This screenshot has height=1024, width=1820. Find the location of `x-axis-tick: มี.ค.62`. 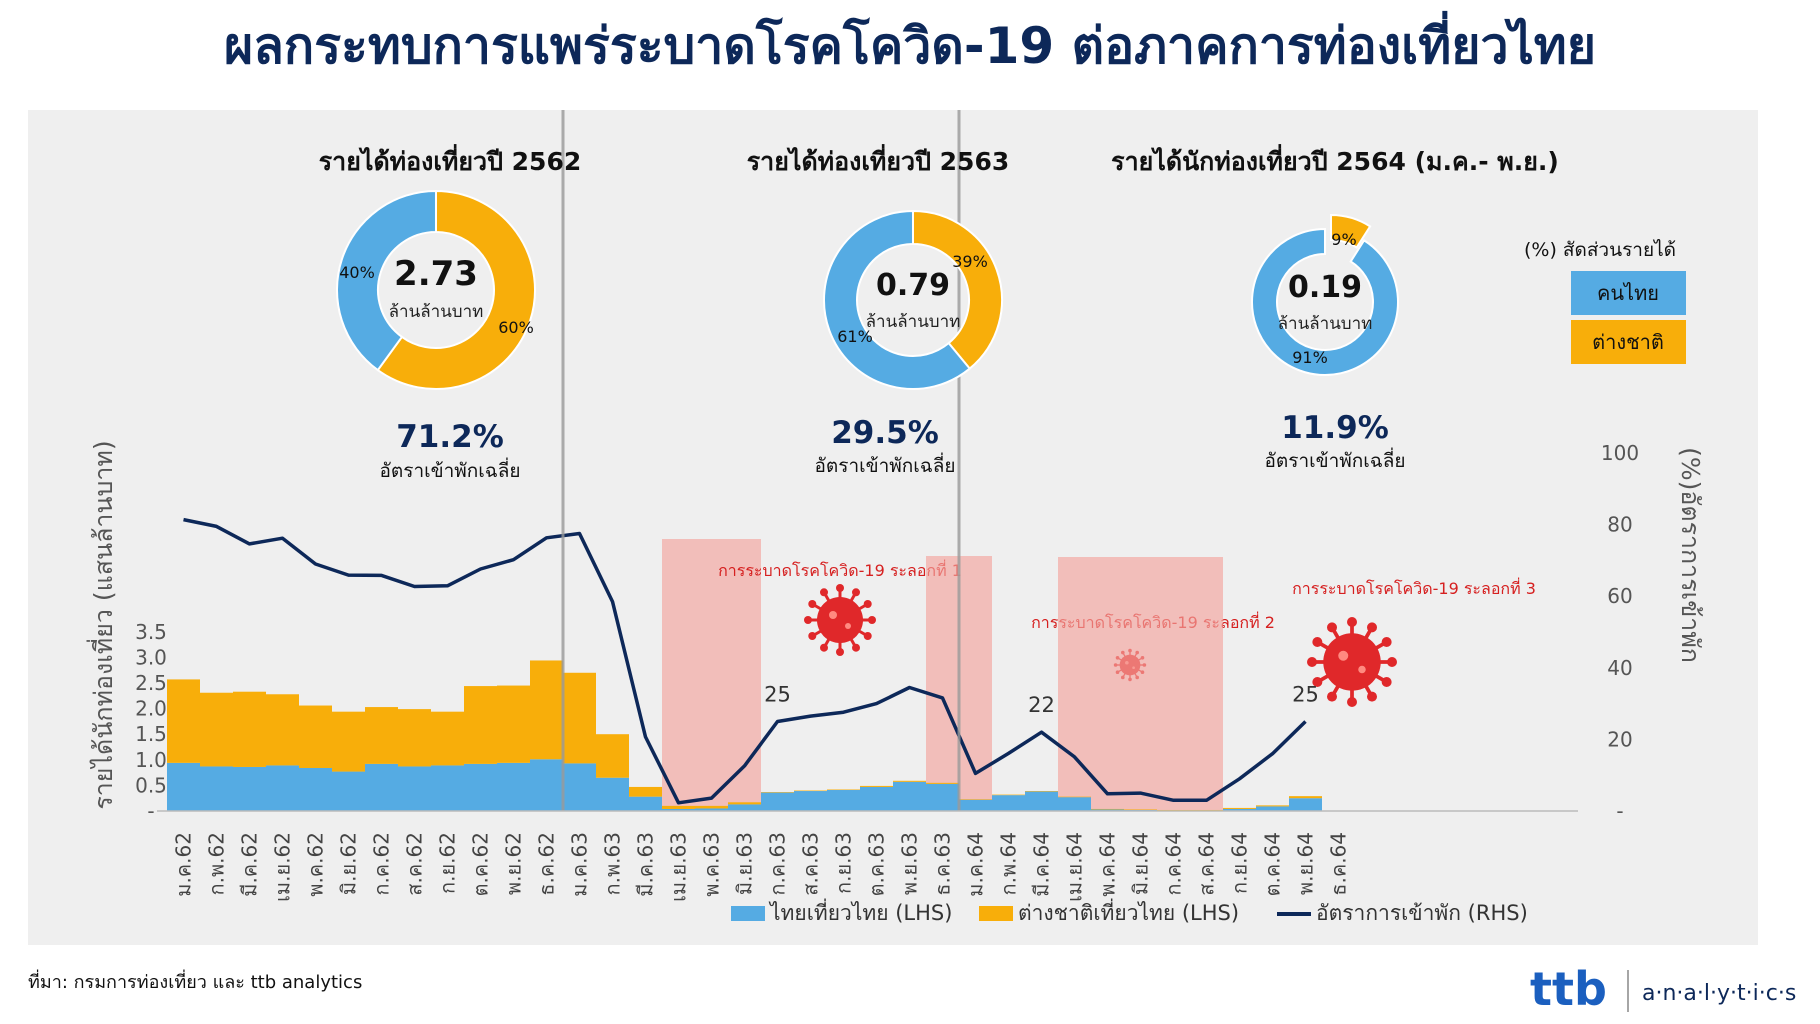

x-axis-tick: มี.ค.62 is located at coordinates (250, 864).